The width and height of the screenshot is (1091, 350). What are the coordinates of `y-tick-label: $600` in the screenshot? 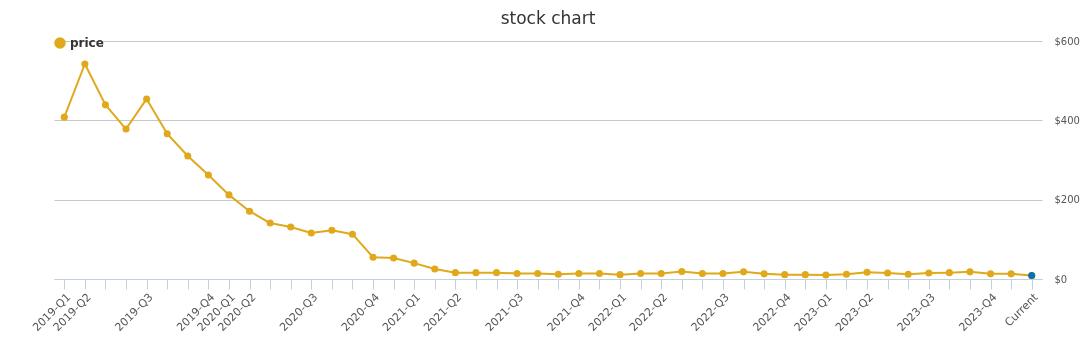 It's located at (1067, 41).